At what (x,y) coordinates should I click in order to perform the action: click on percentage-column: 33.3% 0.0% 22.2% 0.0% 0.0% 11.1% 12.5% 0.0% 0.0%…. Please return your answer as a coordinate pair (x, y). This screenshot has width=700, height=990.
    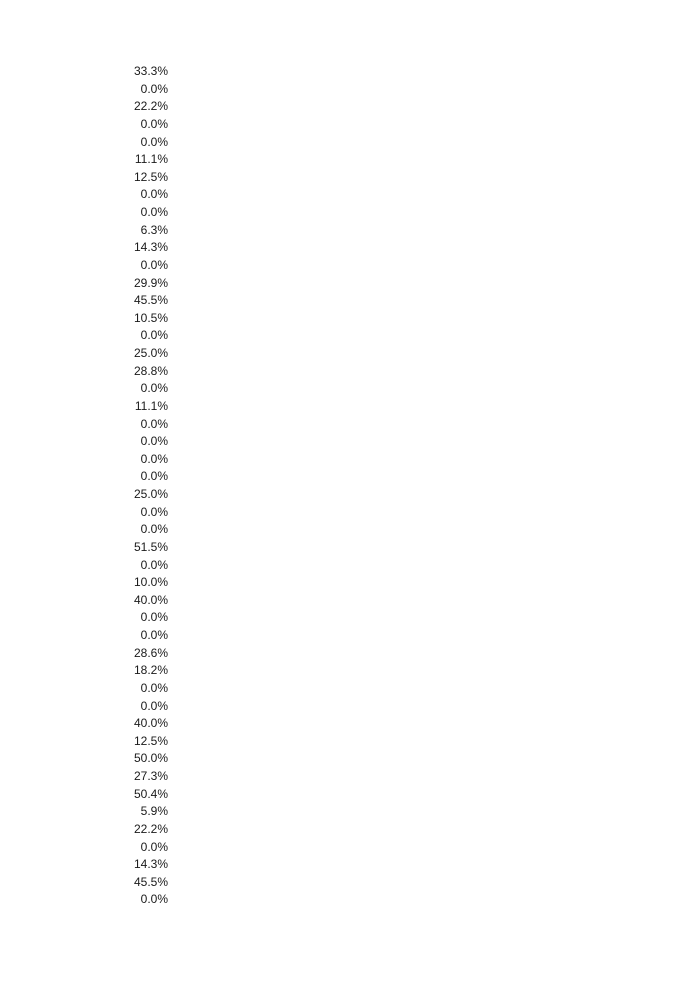
    Looking at the image, I should click on (139, 486).